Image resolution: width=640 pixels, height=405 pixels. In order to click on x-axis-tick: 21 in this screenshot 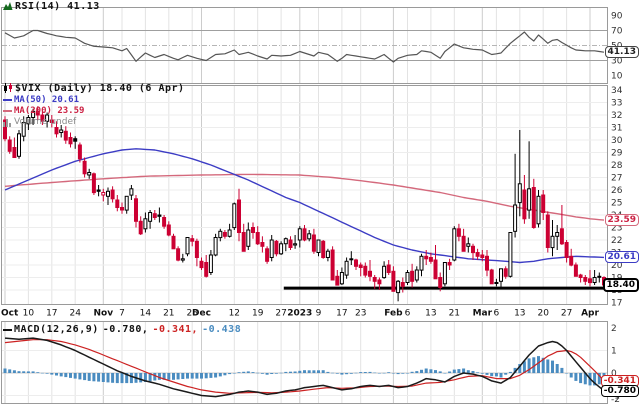, I will do `click(454, 314)`.